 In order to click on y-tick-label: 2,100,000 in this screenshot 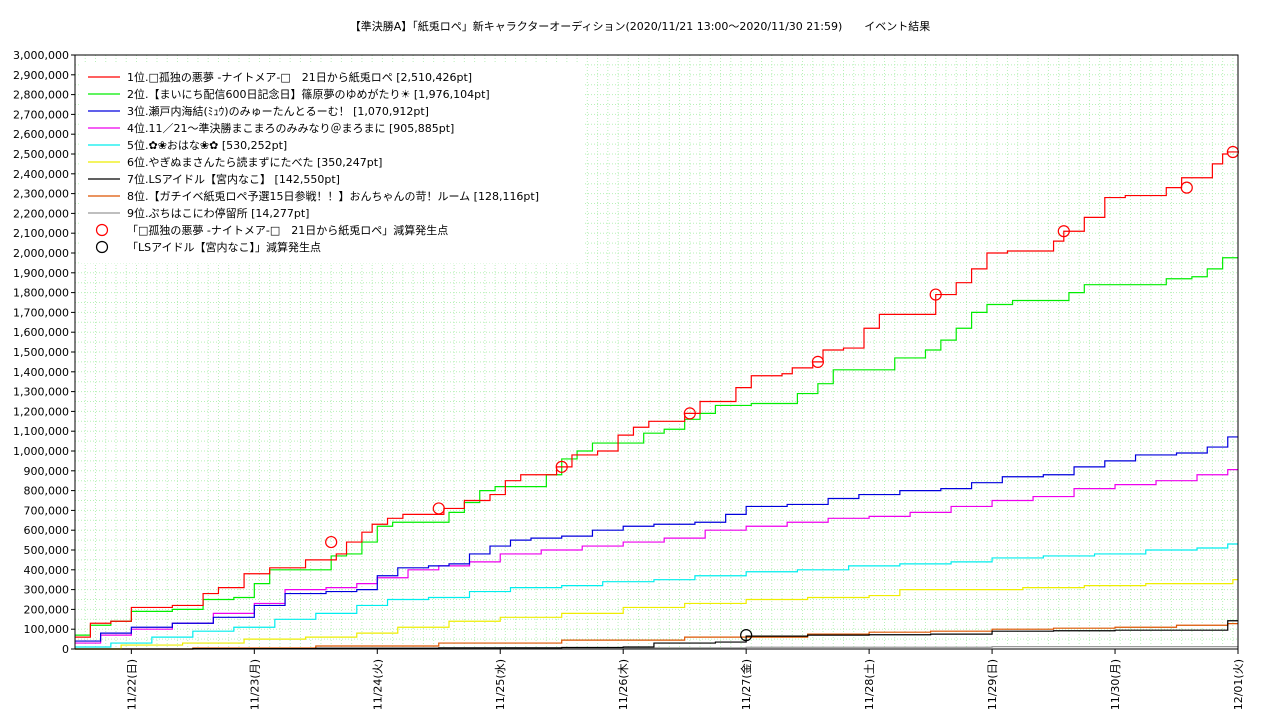, I will do `click(41, 233)`.